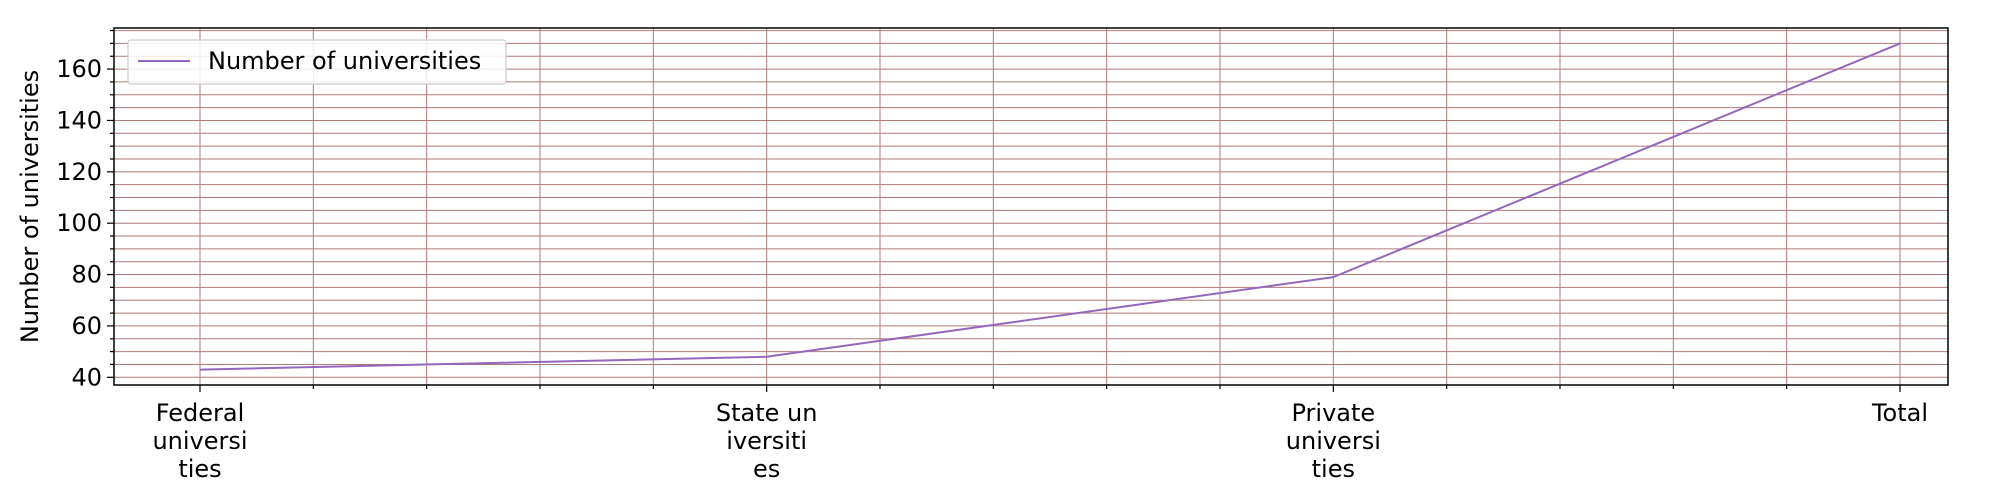  Describe the element at coordinates (1333, 441) in the screenshot. I see `x-tick-label: Private universi ties` at that location.